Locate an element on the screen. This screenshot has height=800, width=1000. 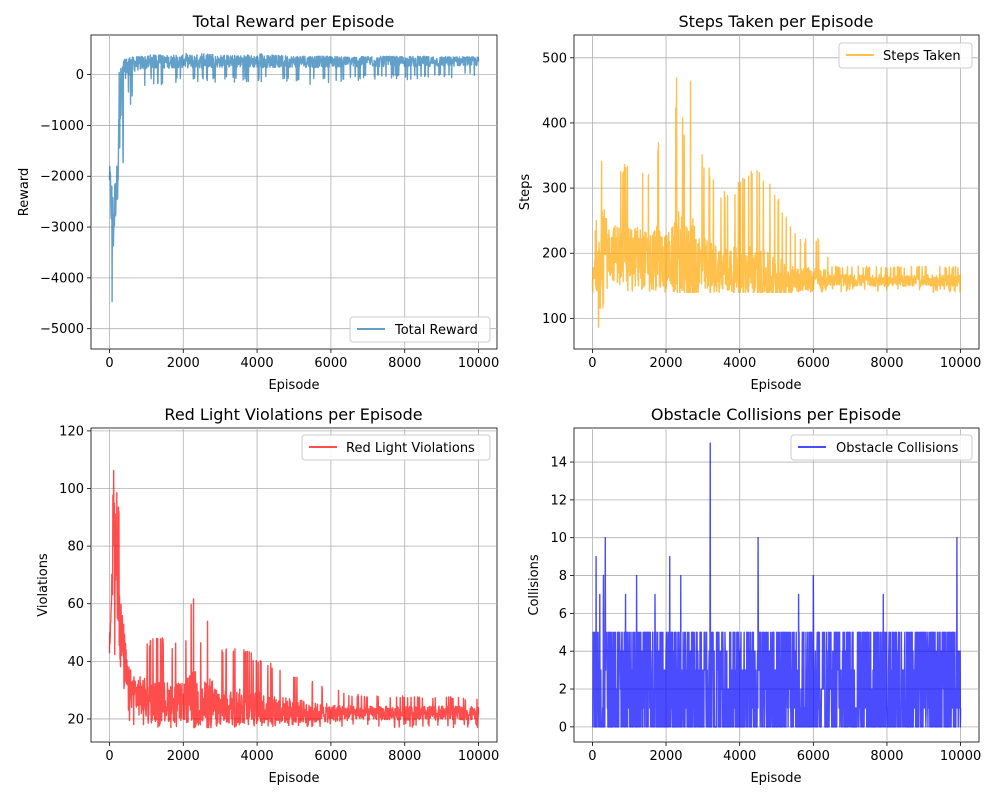
y-tick-label: 120 is located at coordinates (71, 431).